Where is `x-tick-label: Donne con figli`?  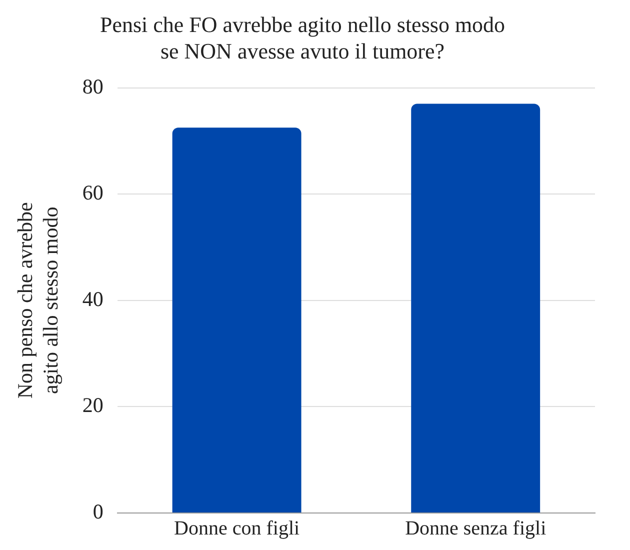
x-tick-label: Donne con figli is located at coordinates (237, 528).